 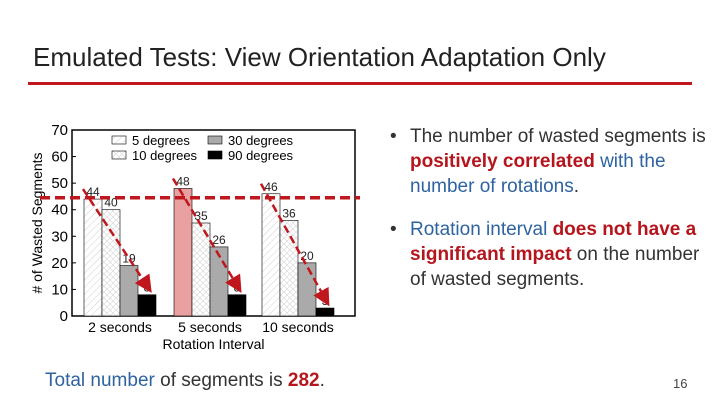 I want to click on y-tick-label: 60, so click(x=59, y=157).